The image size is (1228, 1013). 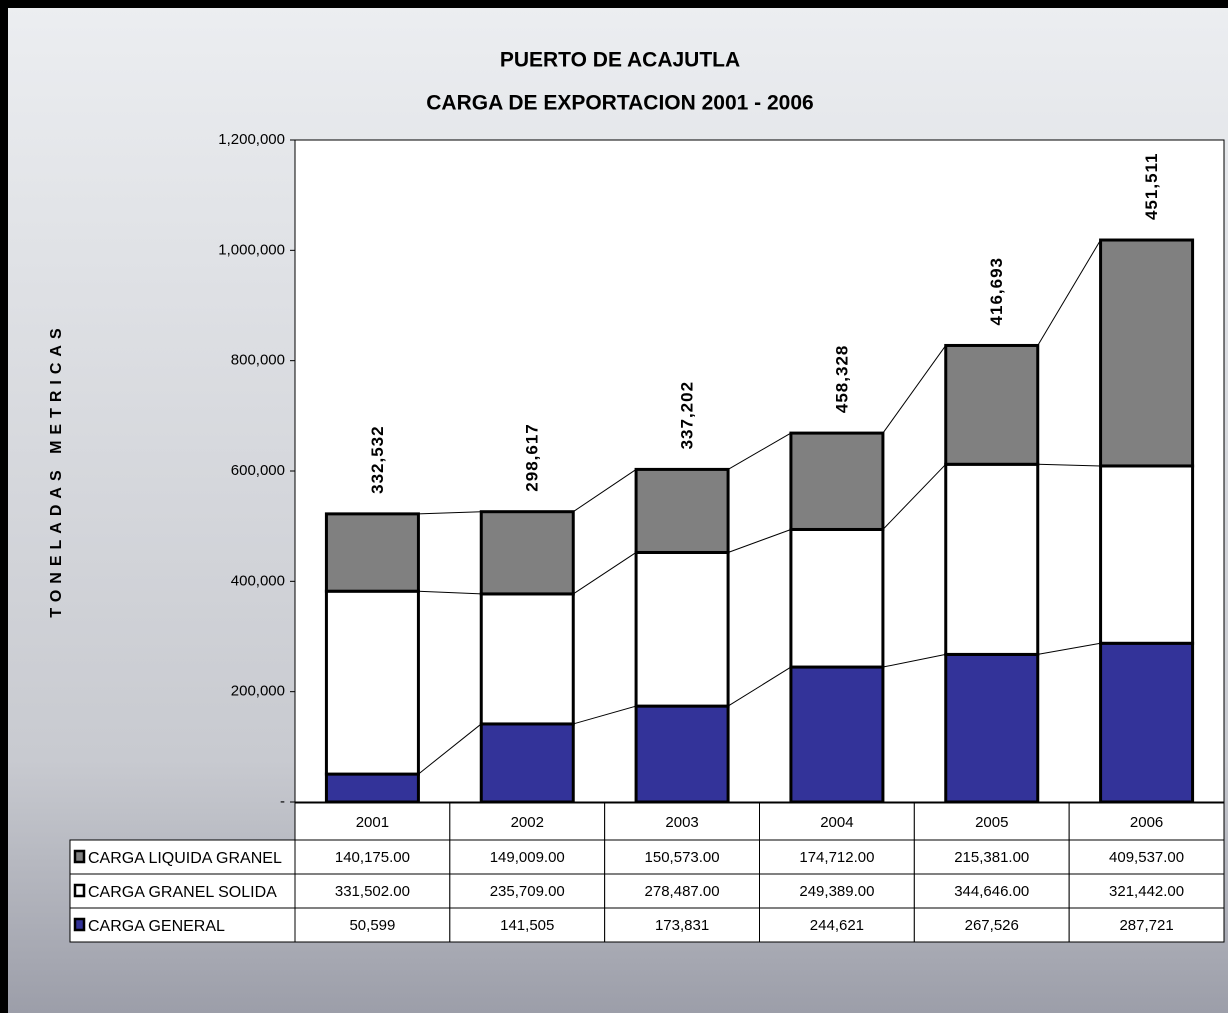 What do you see at coordinates (836, 822) in the screenshot?
I see `x-tick-label: 2004` at bounding box center [836, 822].